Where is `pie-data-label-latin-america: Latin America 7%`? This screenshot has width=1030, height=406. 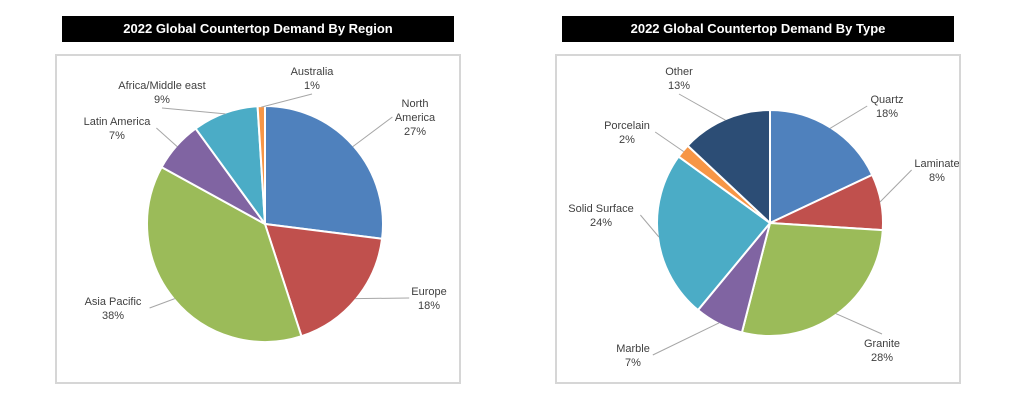
pie-data-label-latin-america: Latin America 7% is located at coordinates (118, 129).